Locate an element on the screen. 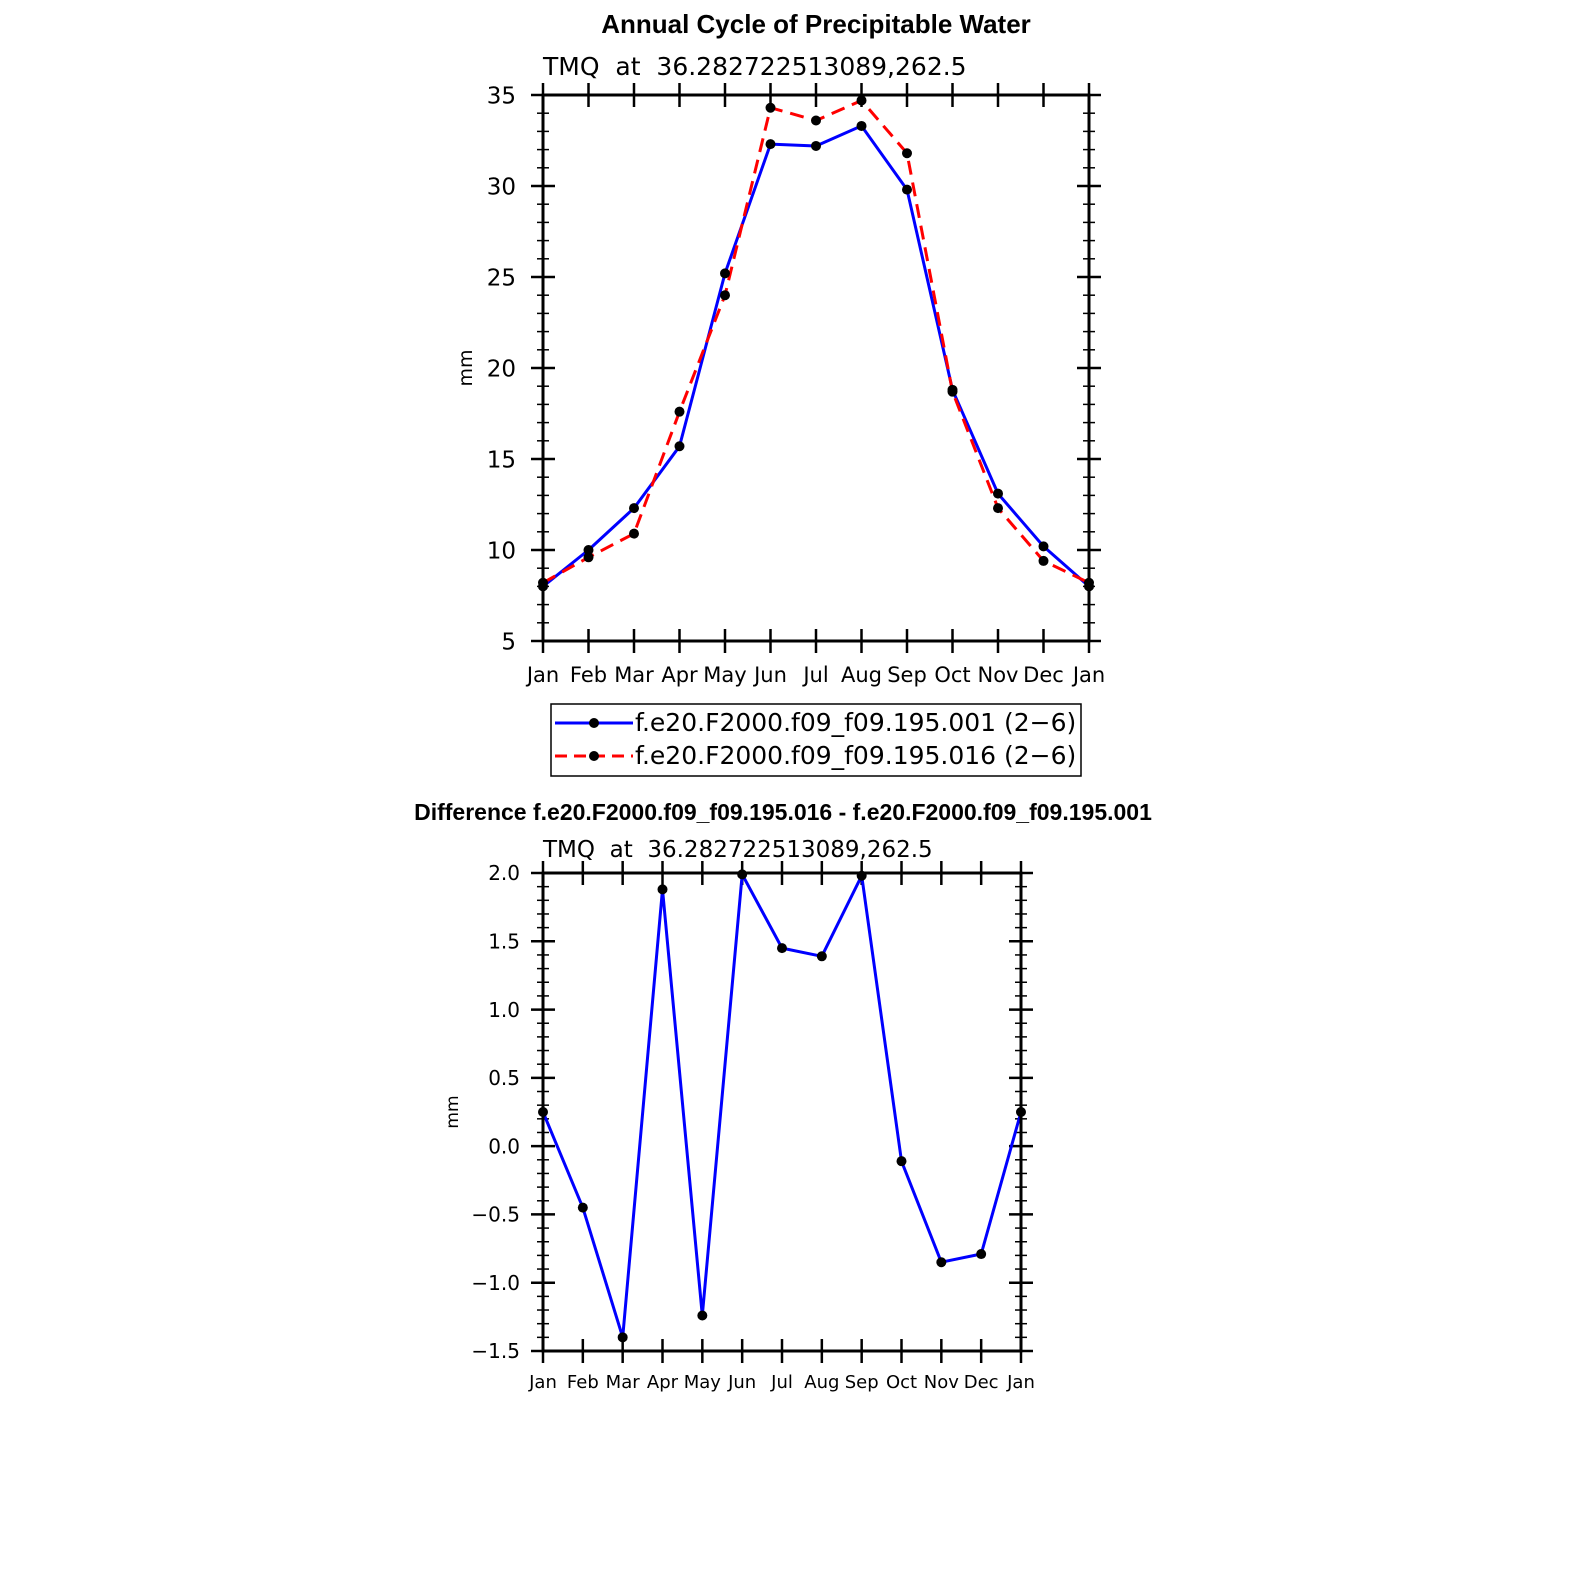  y-tick-labels: 5 10 15 20 25 30 35 is located at coordinates (501, 369).